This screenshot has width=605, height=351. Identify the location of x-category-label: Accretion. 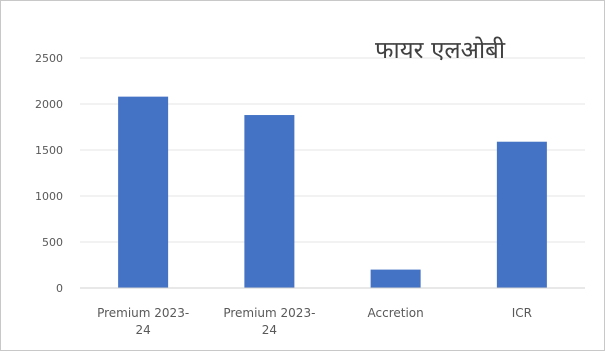
(396, 313).